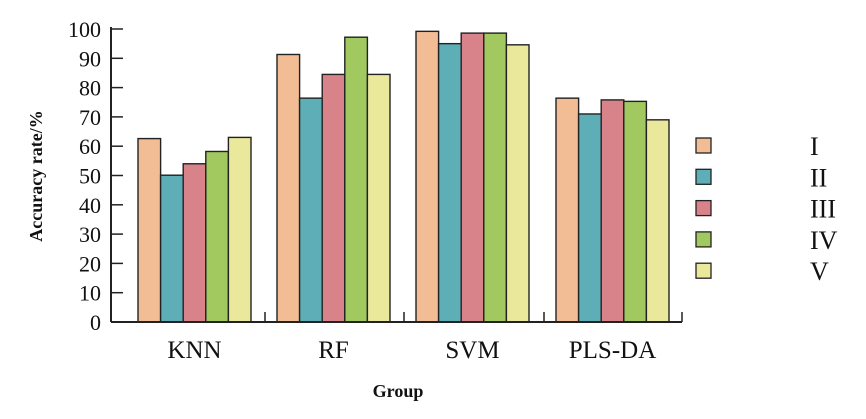 The height and width of the screenshot is (419, 866). I want to click on bar-knn-v, so click(239, 229).